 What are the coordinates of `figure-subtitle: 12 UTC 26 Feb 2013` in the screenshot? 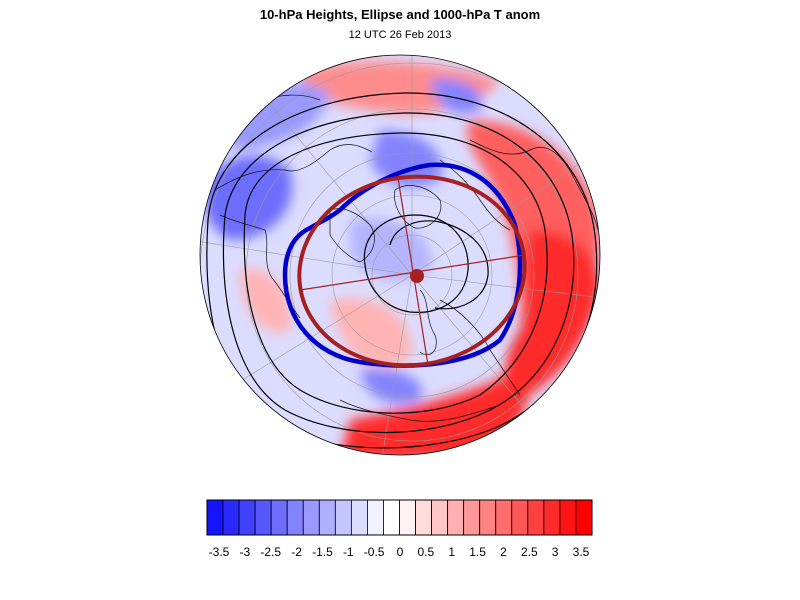 It's located at (400, 35).